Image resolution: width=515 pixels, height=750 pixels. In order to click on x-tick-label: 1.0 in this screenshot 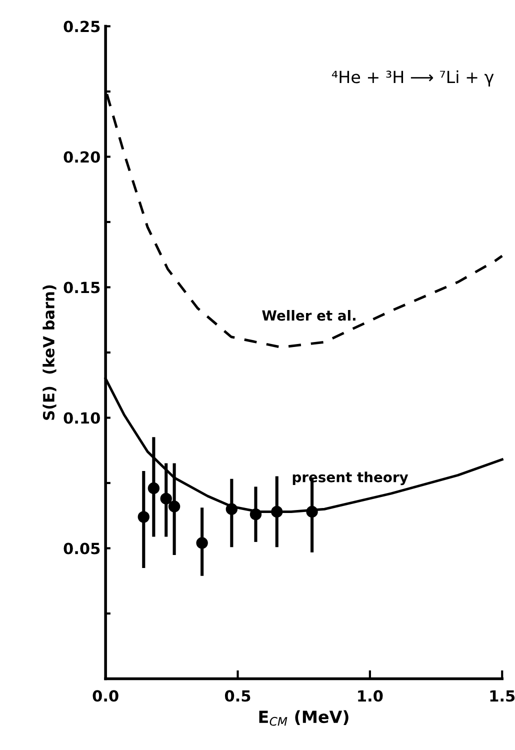, I will do `click(370, 696)`.